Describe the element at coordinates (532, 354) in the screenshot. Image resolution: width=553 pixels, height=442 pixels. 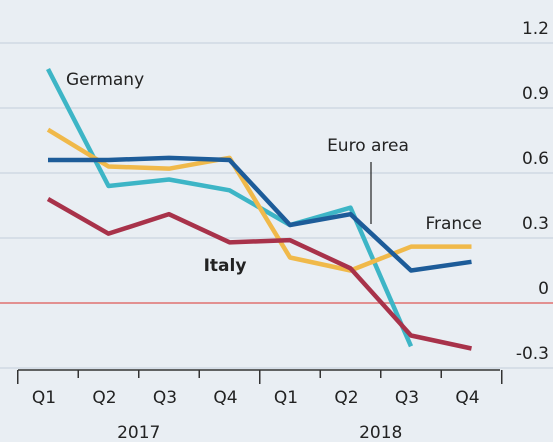
I see `y-tick-label: -0.3` at that location.